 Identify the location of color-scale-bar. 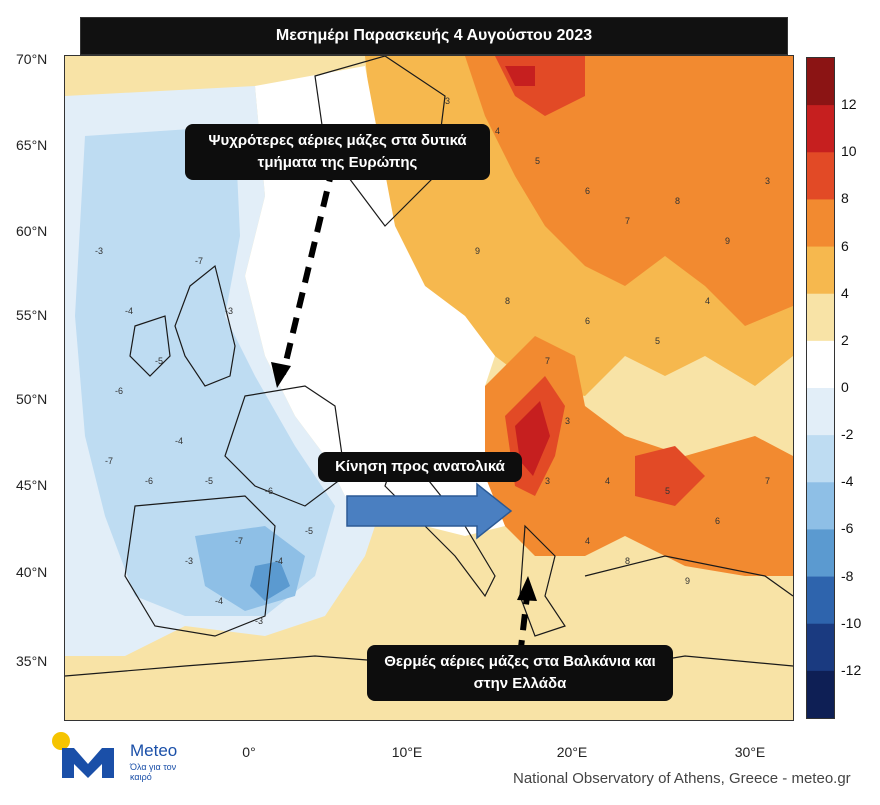
(820, 388).